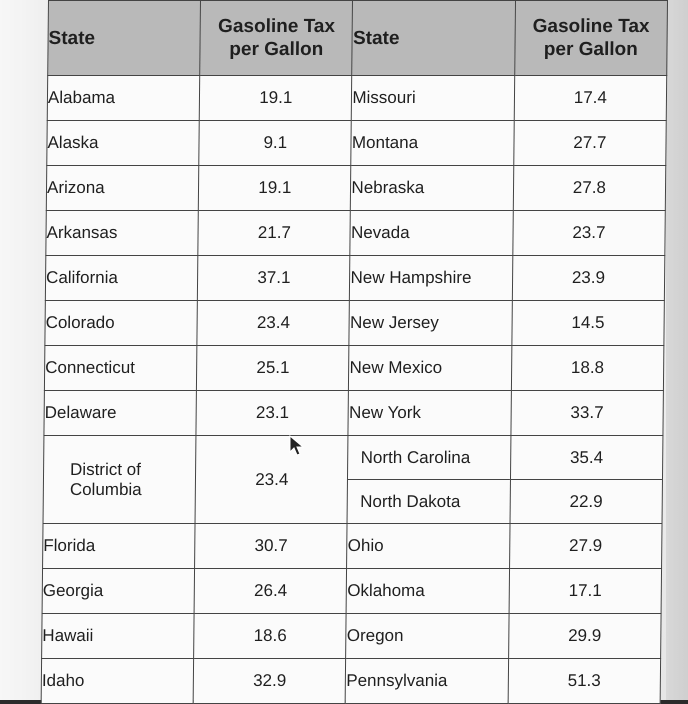 Image resolution: width=688 pixels, height=704 pixels. I want to click on tax-cell: 26.4, so click(270, 591).